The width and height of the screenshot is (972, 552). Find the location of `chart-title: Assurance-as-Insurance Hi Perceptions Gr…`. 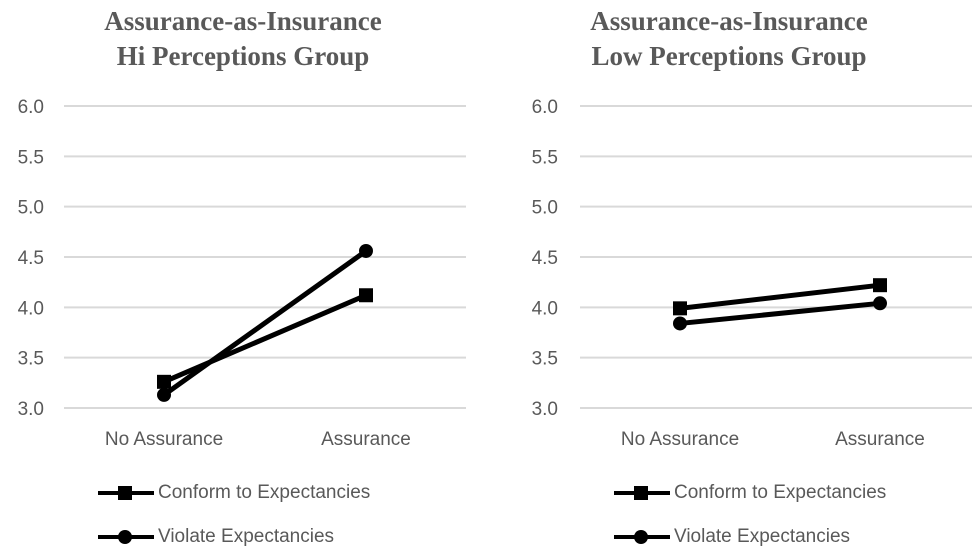

chart-title: Assurance-as-Insurance Hi Perceptions Gr… is located at coordinates (243, 39).